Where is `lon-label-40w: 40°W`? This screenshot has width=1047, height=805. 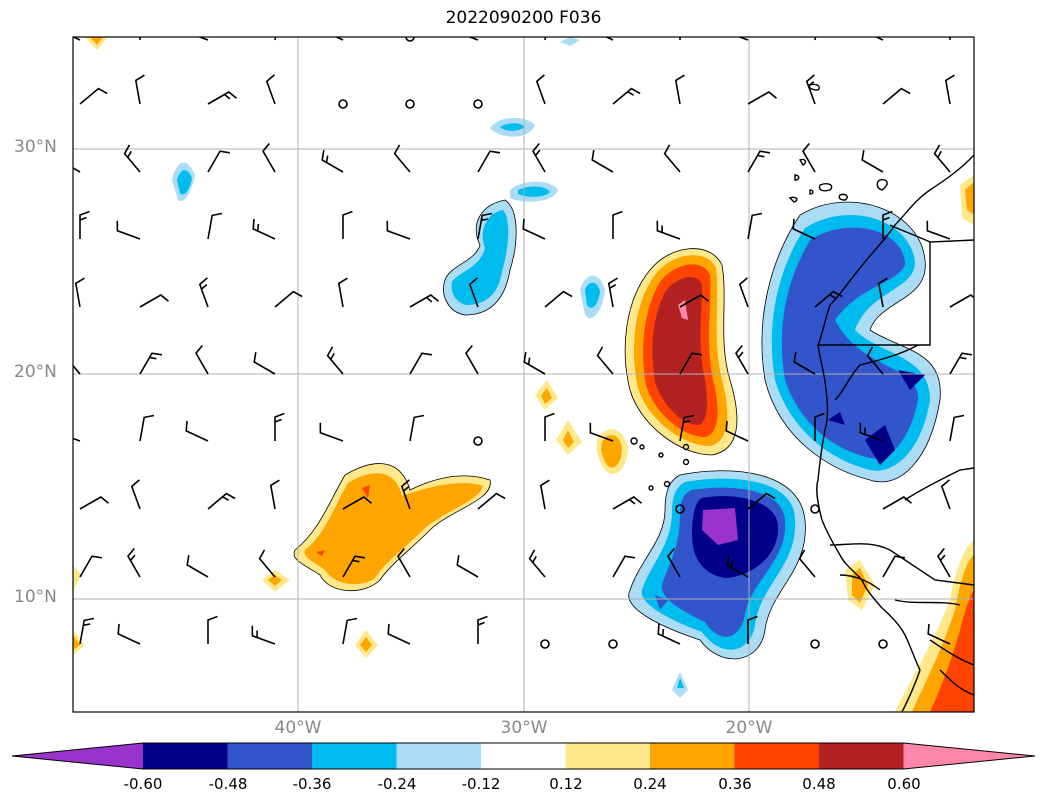 lon-label-40w: 40°W is located at coordinates (298, 728).